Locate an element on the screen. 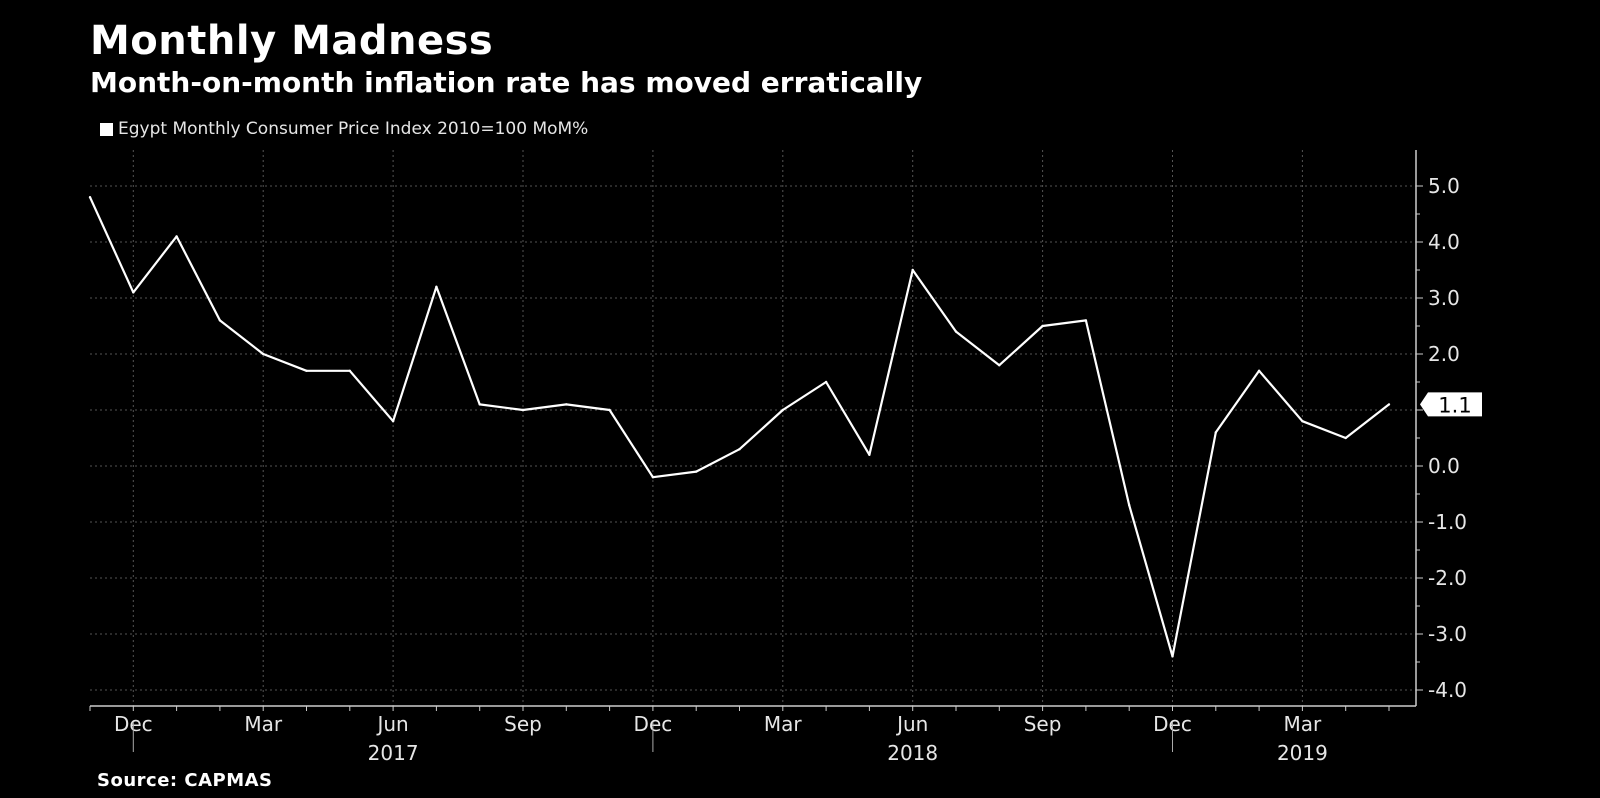 The height and width of the screenshot is (798, 1600). y-tick-label: 2.0 is located at coordinates (1444, 354).